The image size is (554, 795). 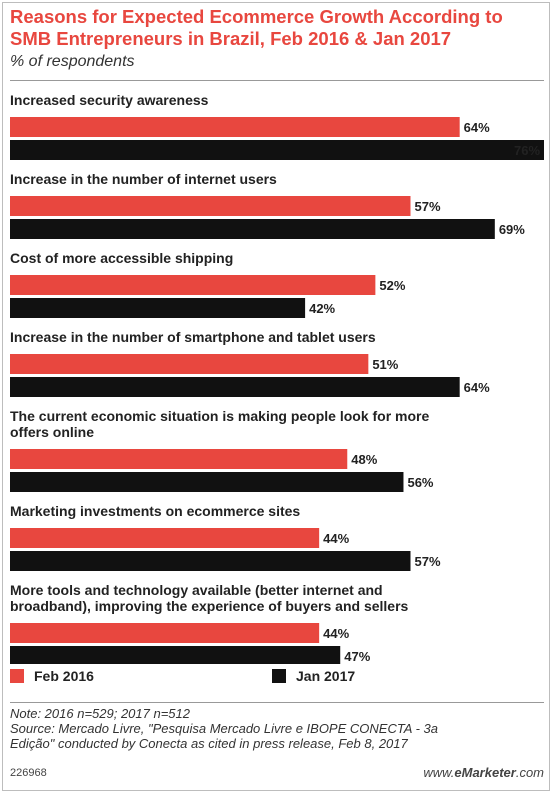 What do you see at coordinates (385, 364) in the screenshot?
I see `bar-value-label: 51%` at bounding box center [385, 364].